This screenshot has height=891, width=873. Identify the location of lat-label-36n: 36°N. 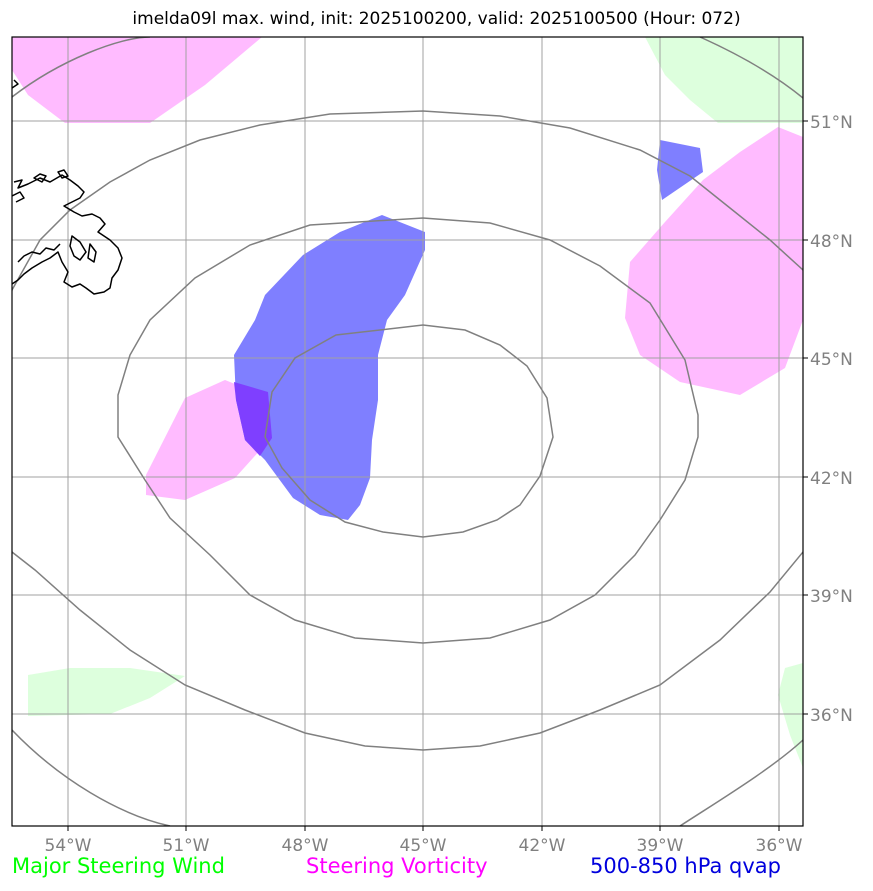
(831, 716).